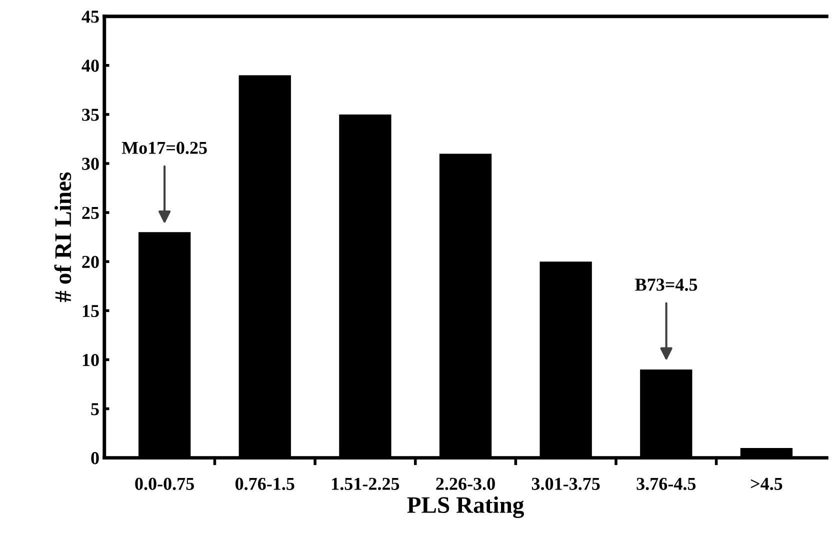  What do you see at coordinates (164, 148) in the screenshot?
I see `annotation: Mo17=0.25` at bounding box center [164, 148].